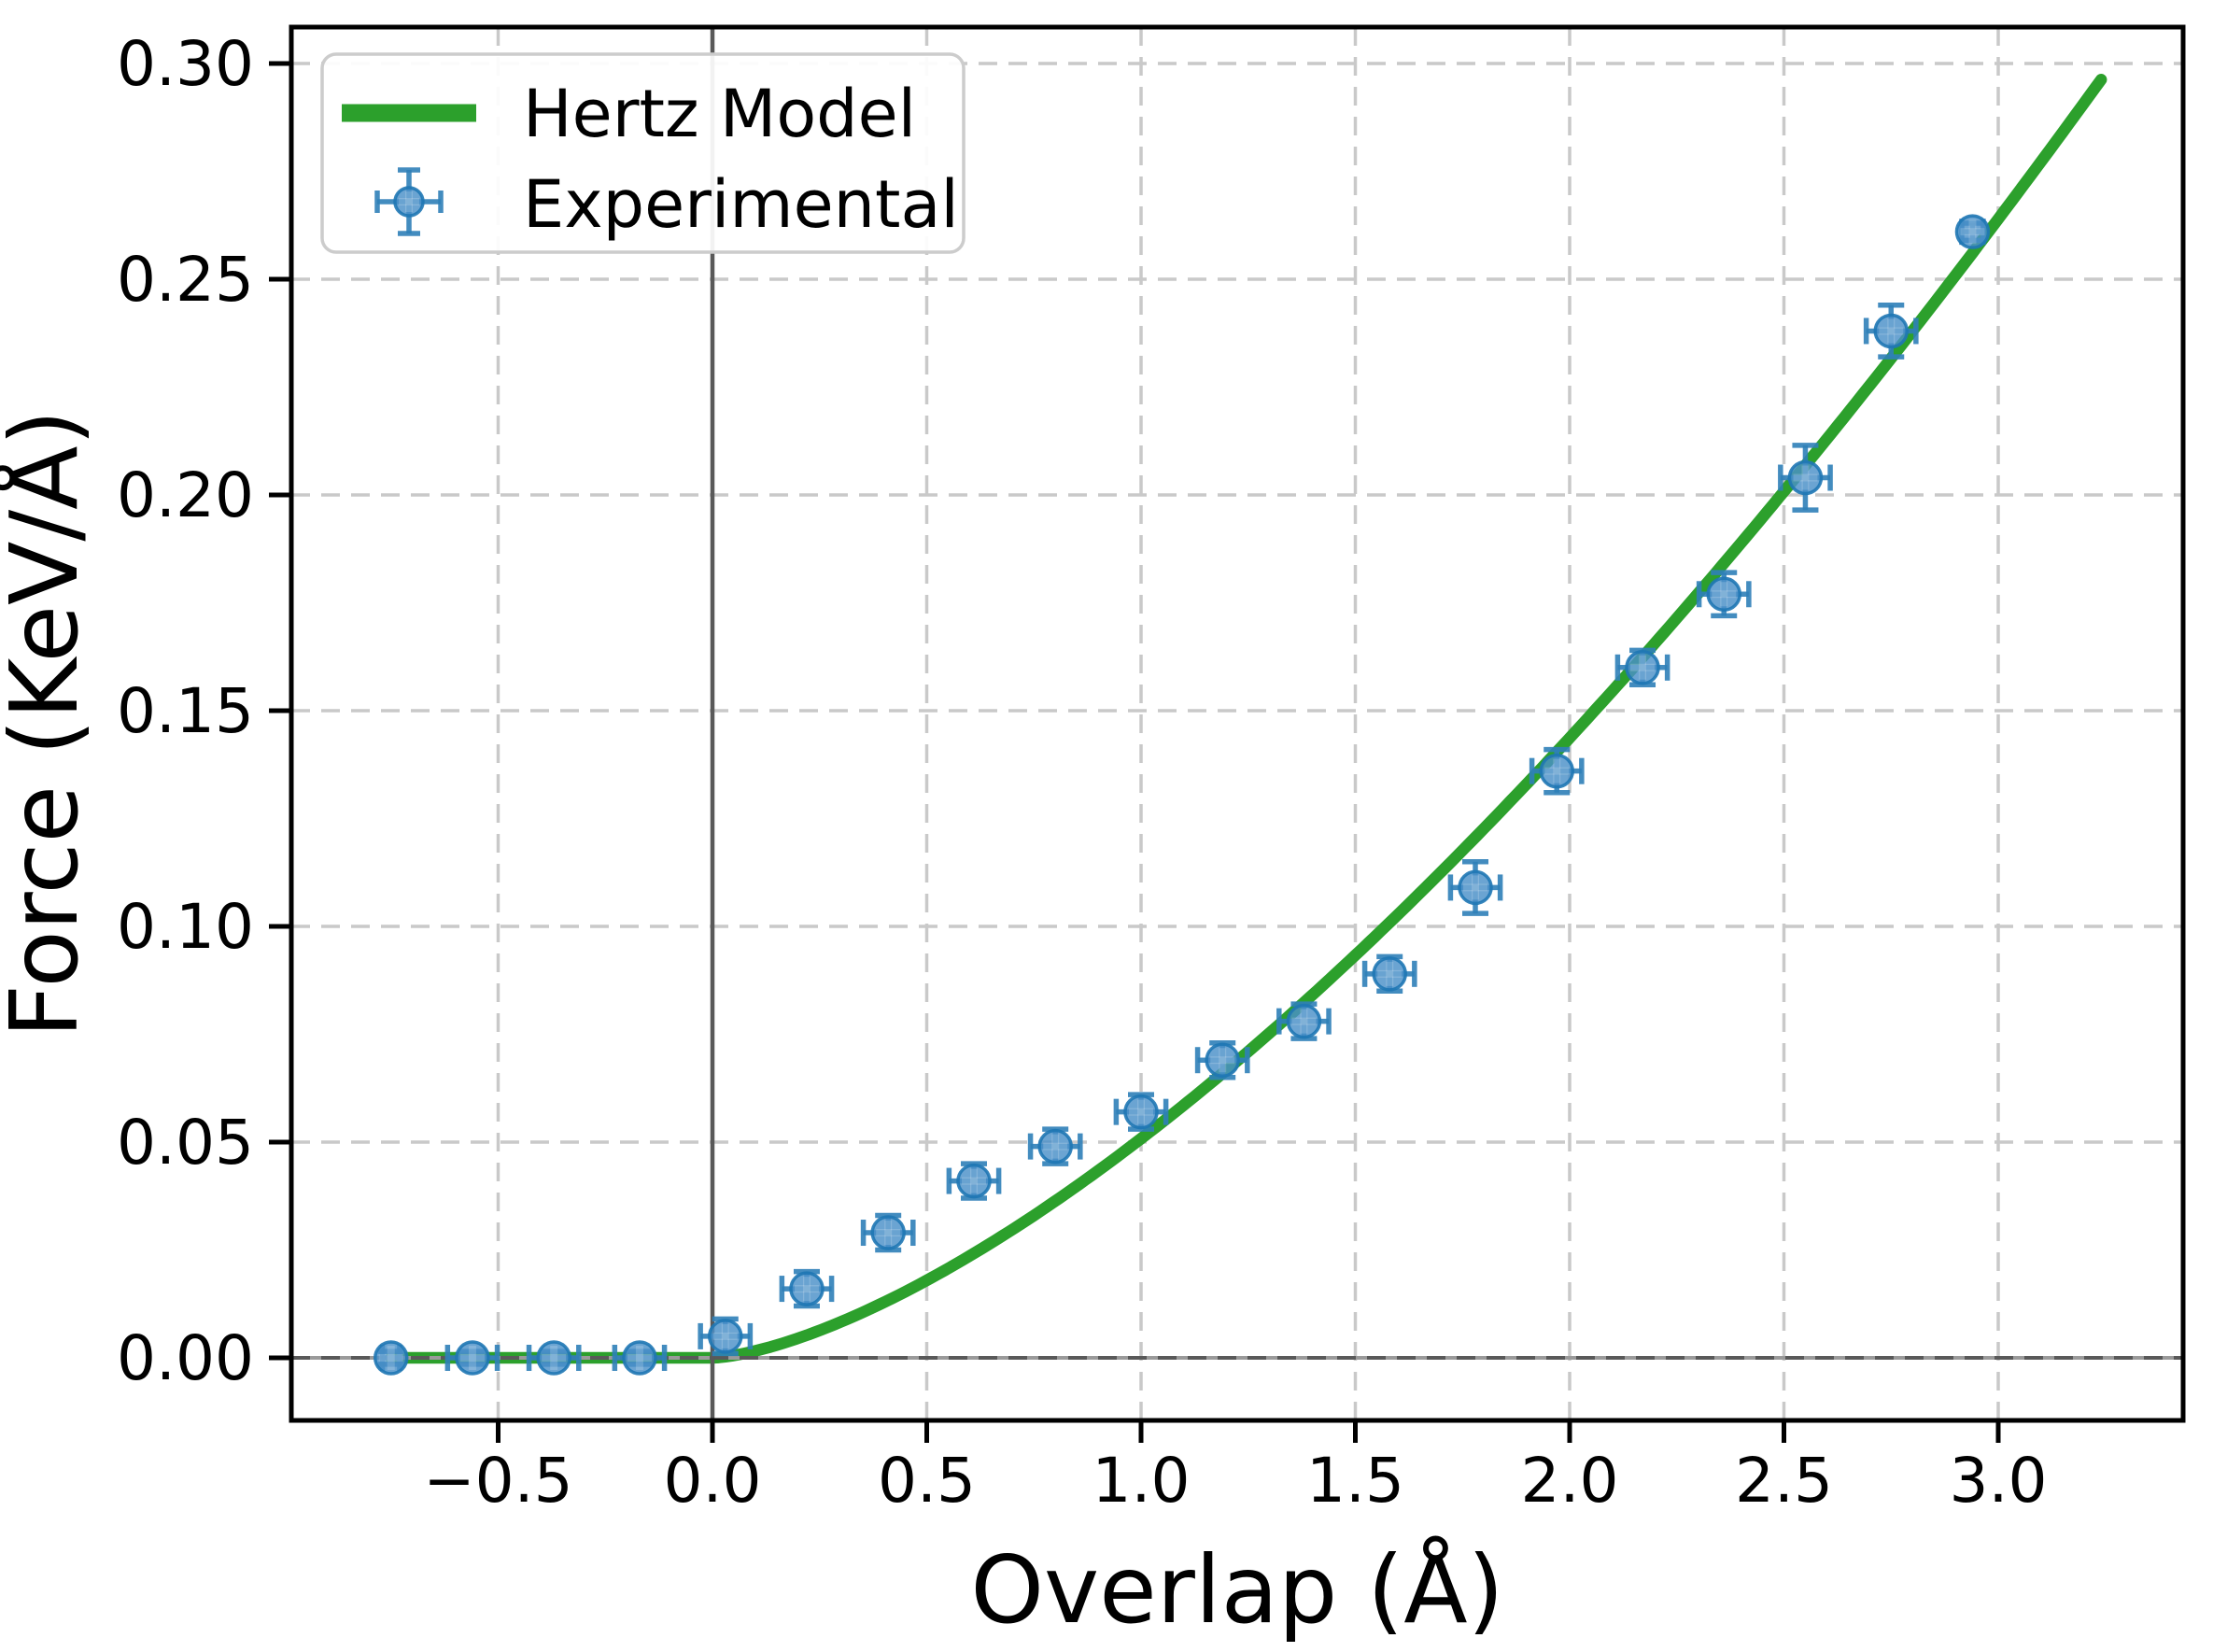 Image resolution: width=2213 pixels, height=1652 pixels. I want to click on y-tick-label: 0.20, so click(186, 495).